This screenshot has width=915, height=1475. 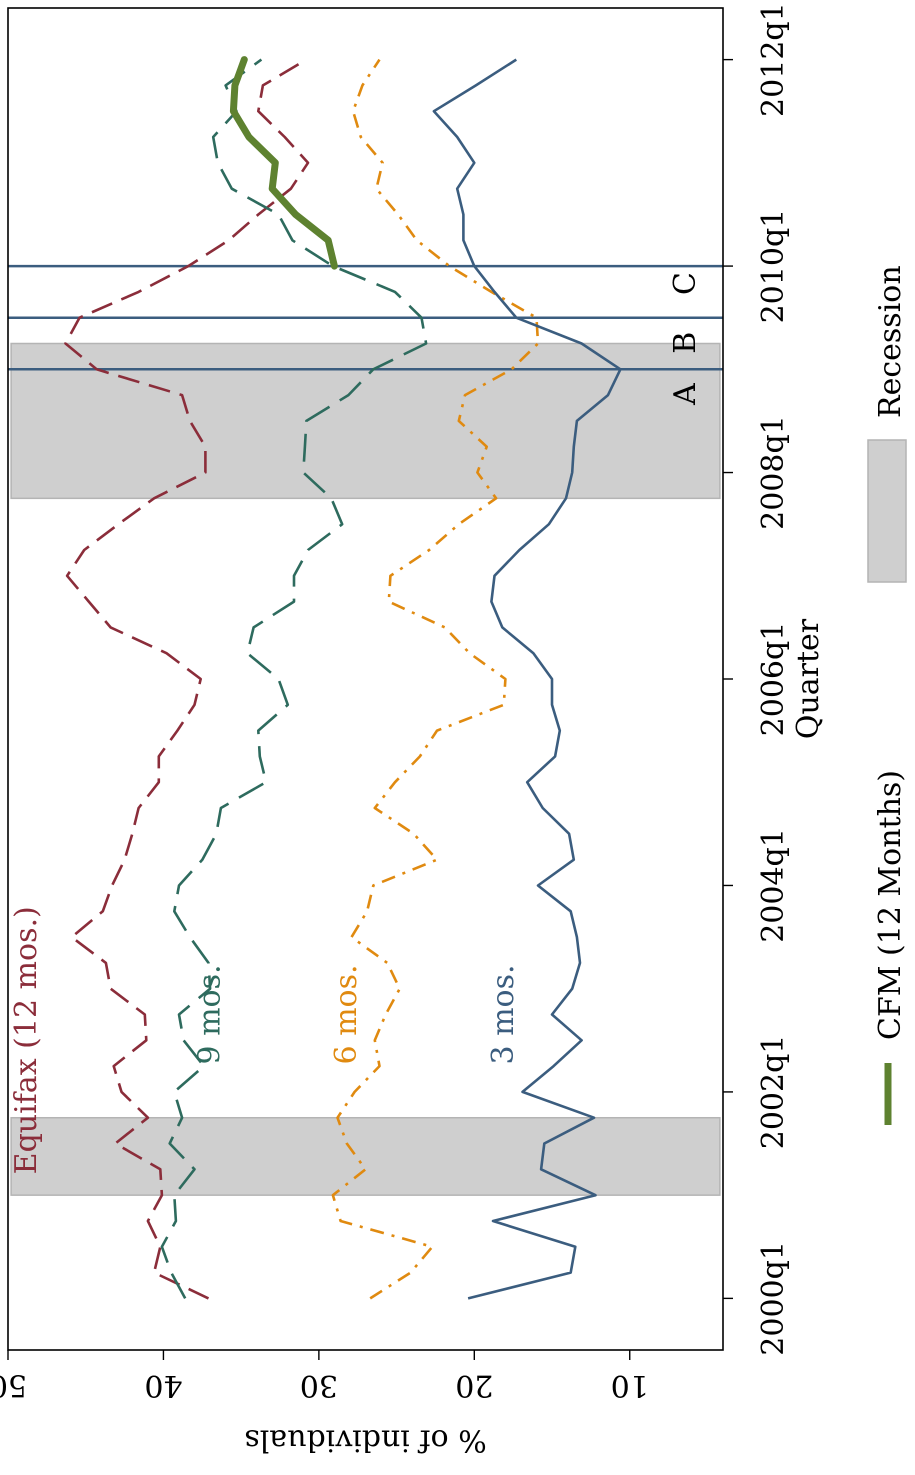 I want to click on vertical-markers: A B C, so click(x=365, y=335).